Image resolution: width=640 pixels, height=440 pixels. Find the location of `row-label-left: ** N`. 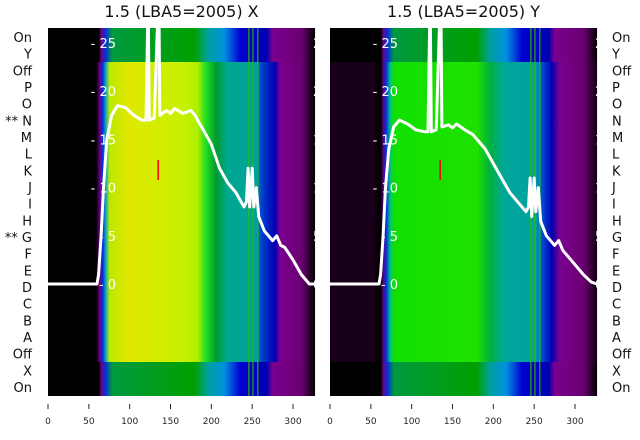

row-label-left: ** N is located at coordinates (18, 121).